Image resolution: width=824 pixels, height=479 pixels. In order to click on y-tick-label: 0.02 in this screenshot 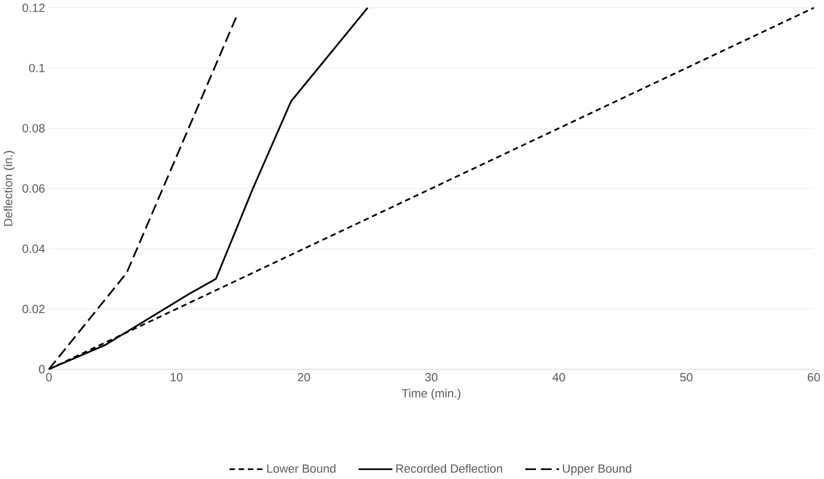, I will do `click(33, 309)`.